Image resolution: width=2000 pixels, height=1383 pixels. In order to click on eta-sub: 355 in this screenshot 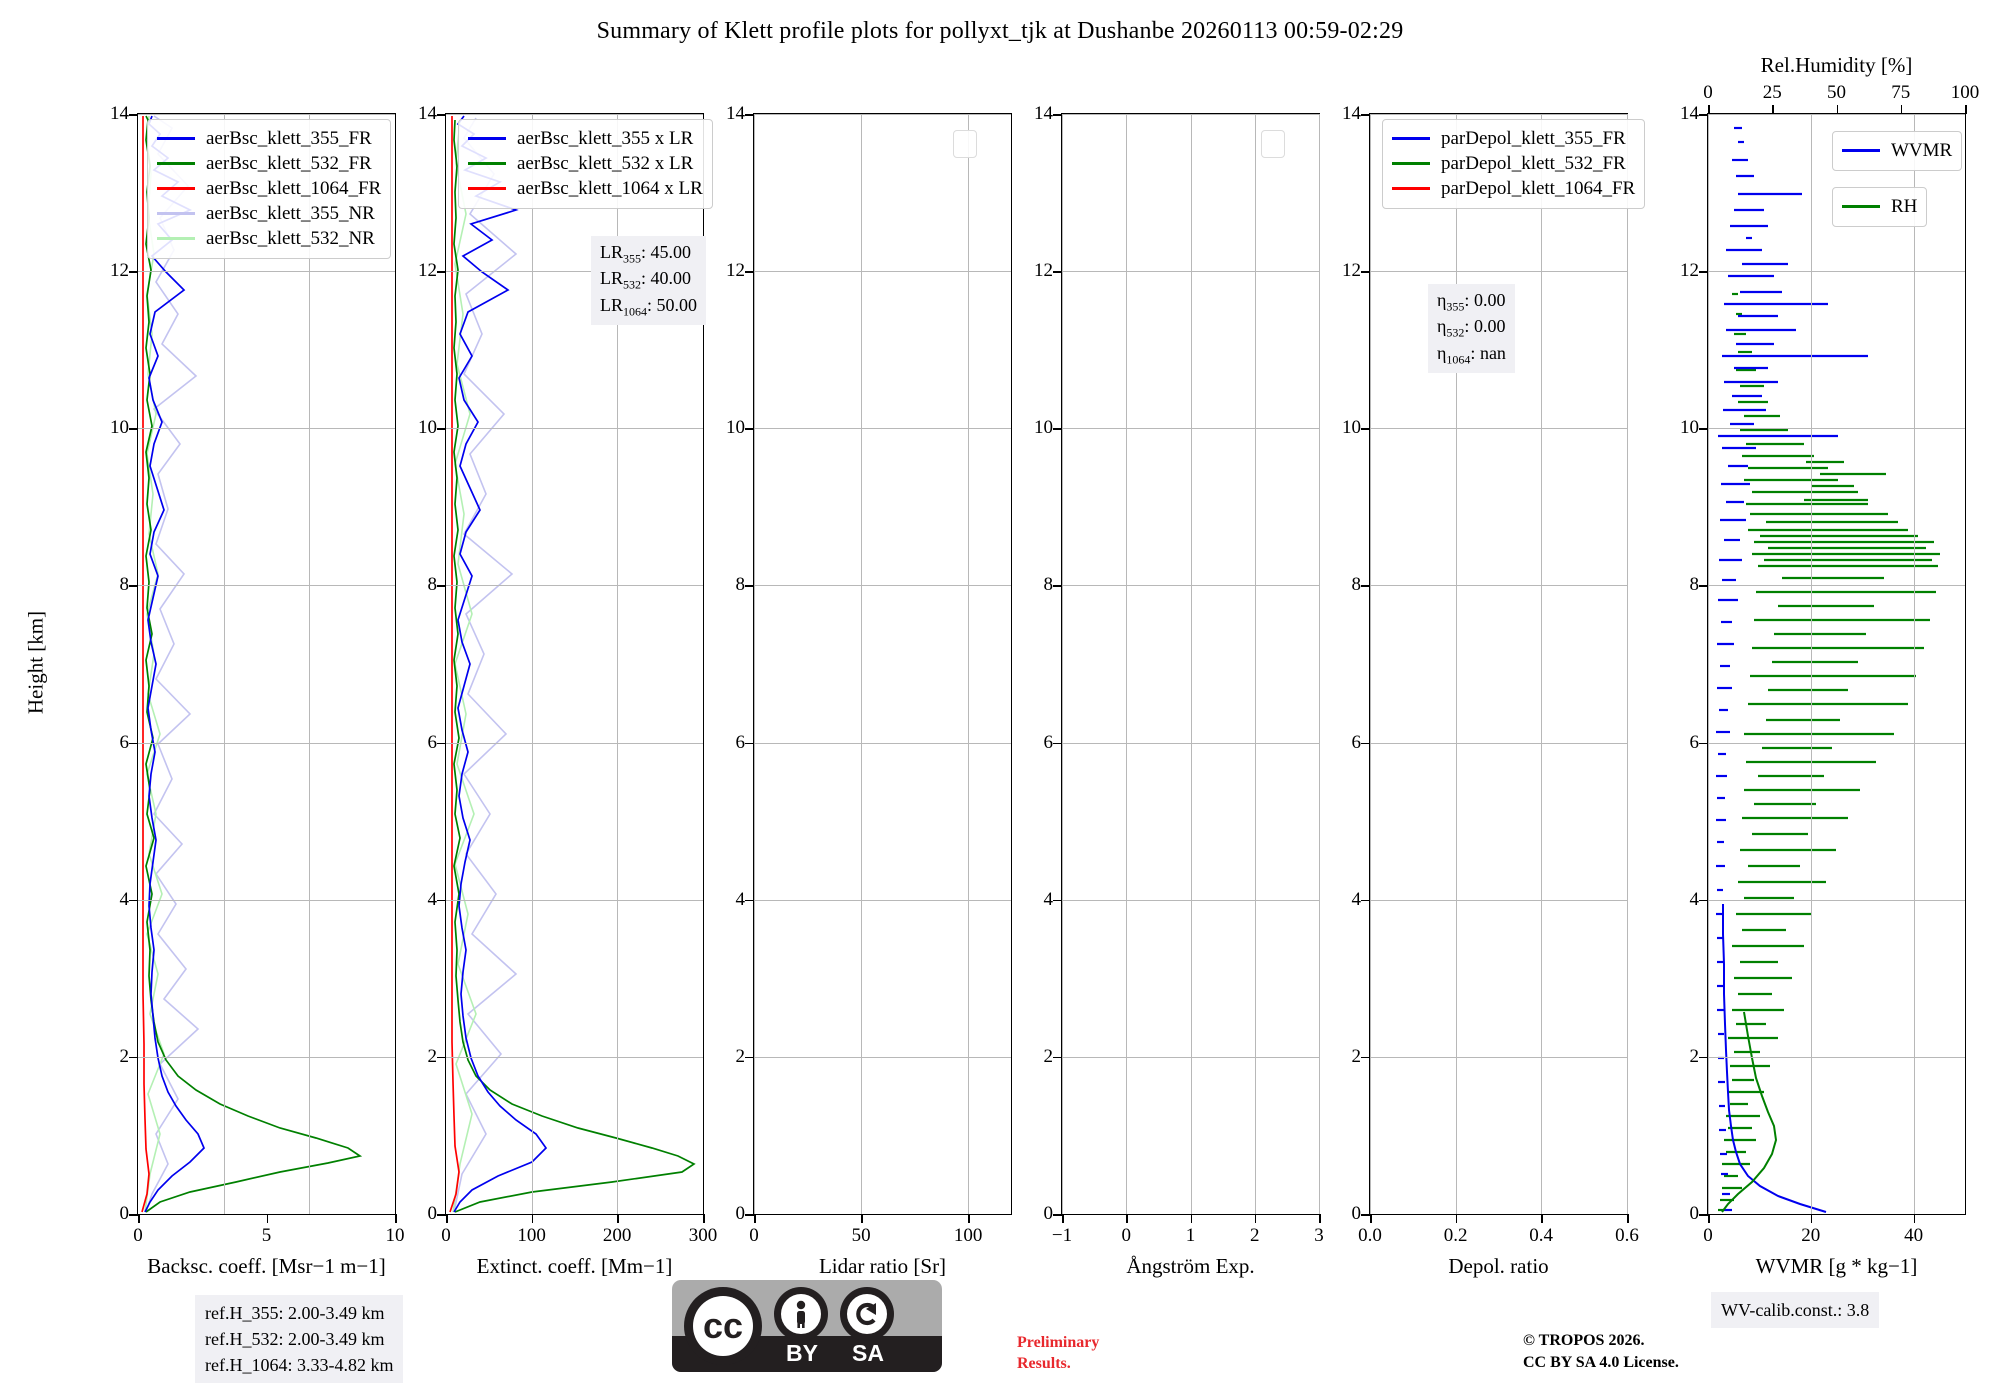, I will do `click(1455, 306)`.